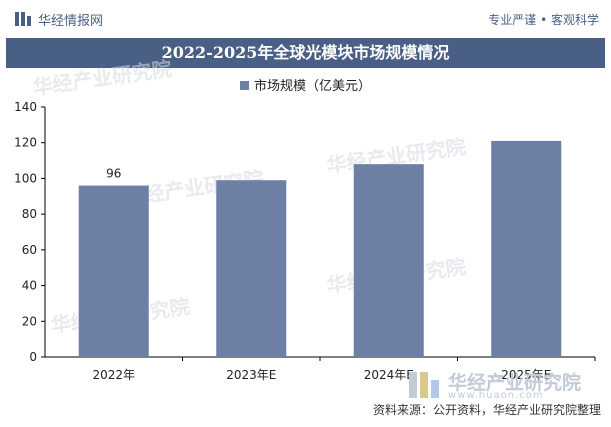  I want to click on y-tick-label: 20, so click(29, 321).